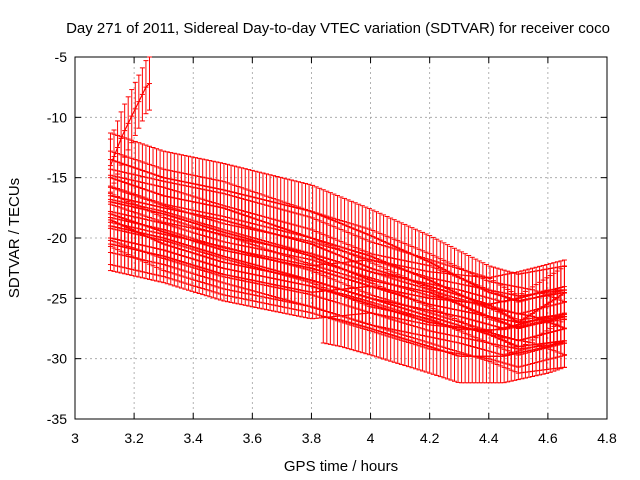 The image size is (640, 480). What do you see at coordinates (57, 419) in the screenshot?
I see `y-tick-label: -35` at bounding box center [57, 419].